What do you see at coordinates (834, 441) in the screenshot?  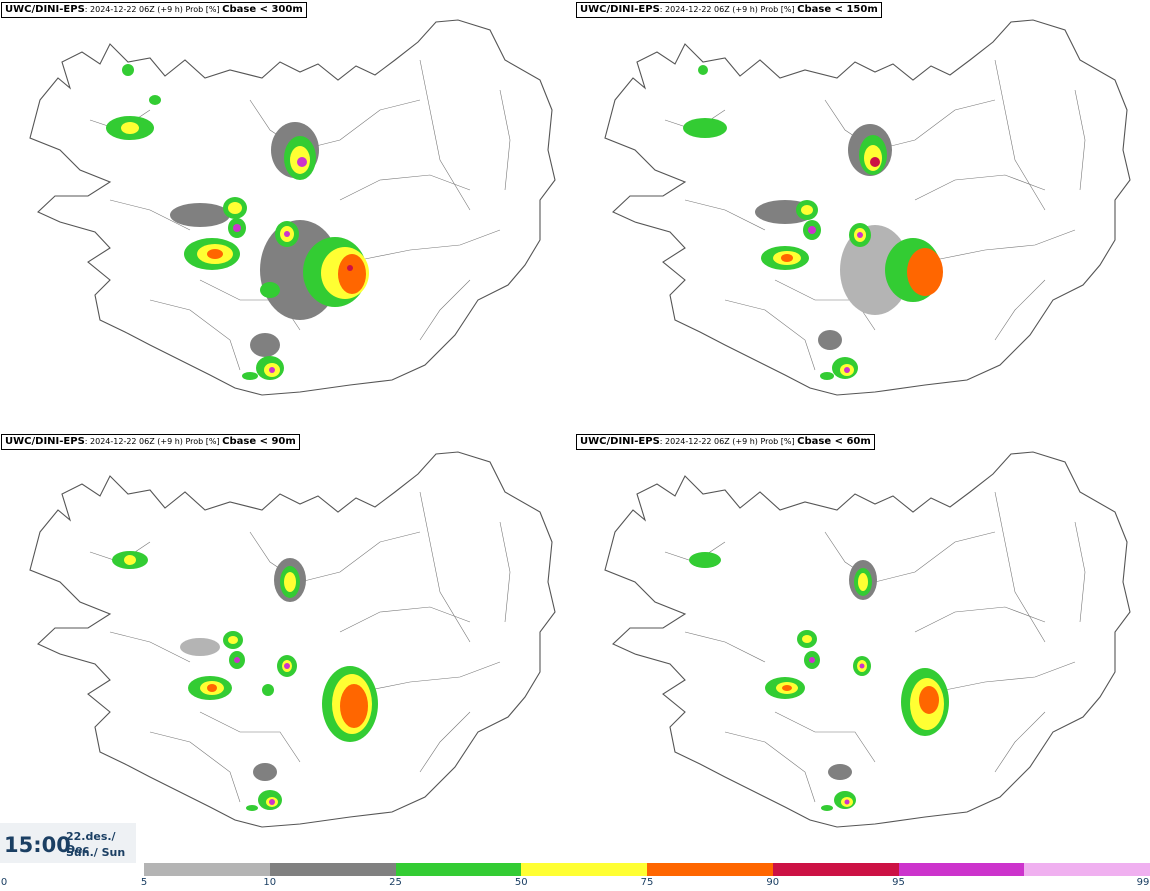 I see `variable-label: Cbase < 60m` at bounding box center [834, 441].